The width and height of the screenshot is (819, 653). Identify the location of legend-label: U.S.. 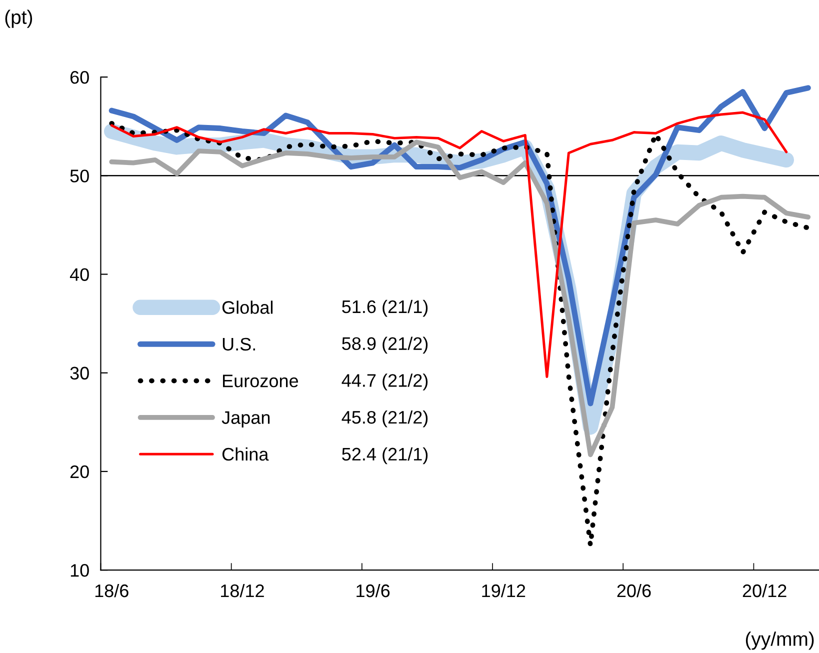
(238, 344).